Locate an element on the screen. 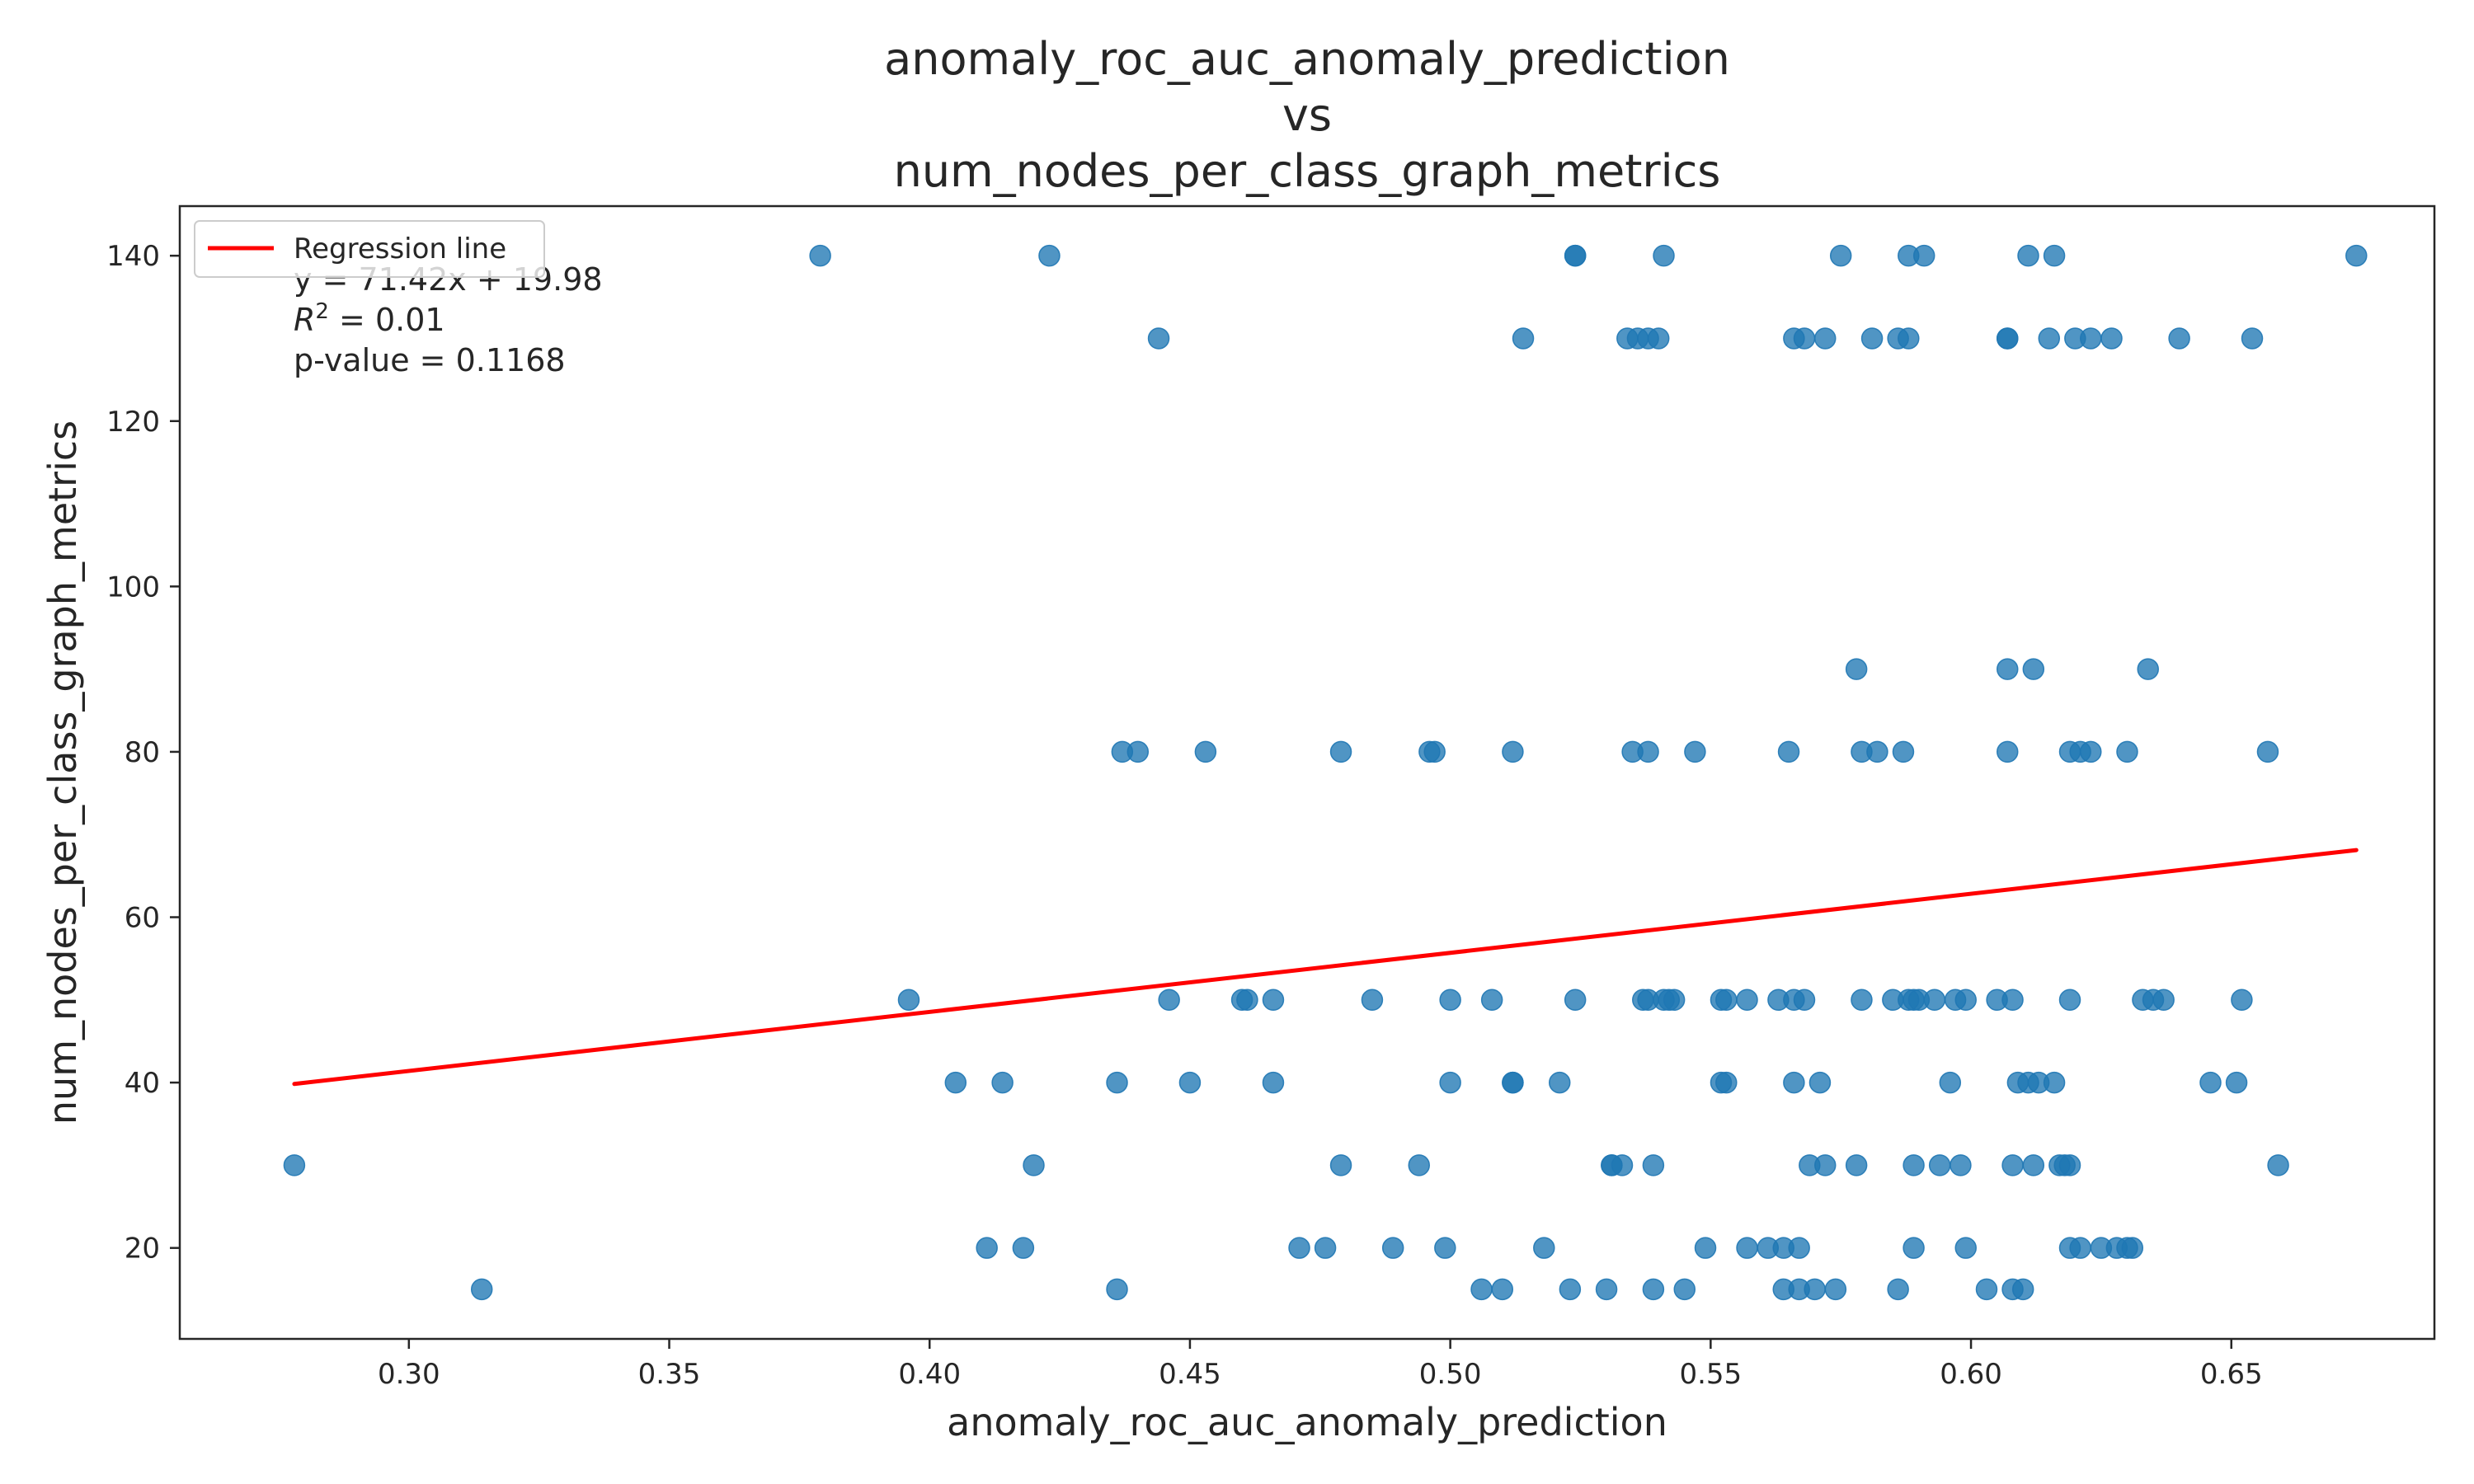 Image resolution: width=2474 pixels, height=1484 pixels. chart-title-line-1: anomaly_roc_auc_anomaly_prediction is located at coordinates (1307, 59).